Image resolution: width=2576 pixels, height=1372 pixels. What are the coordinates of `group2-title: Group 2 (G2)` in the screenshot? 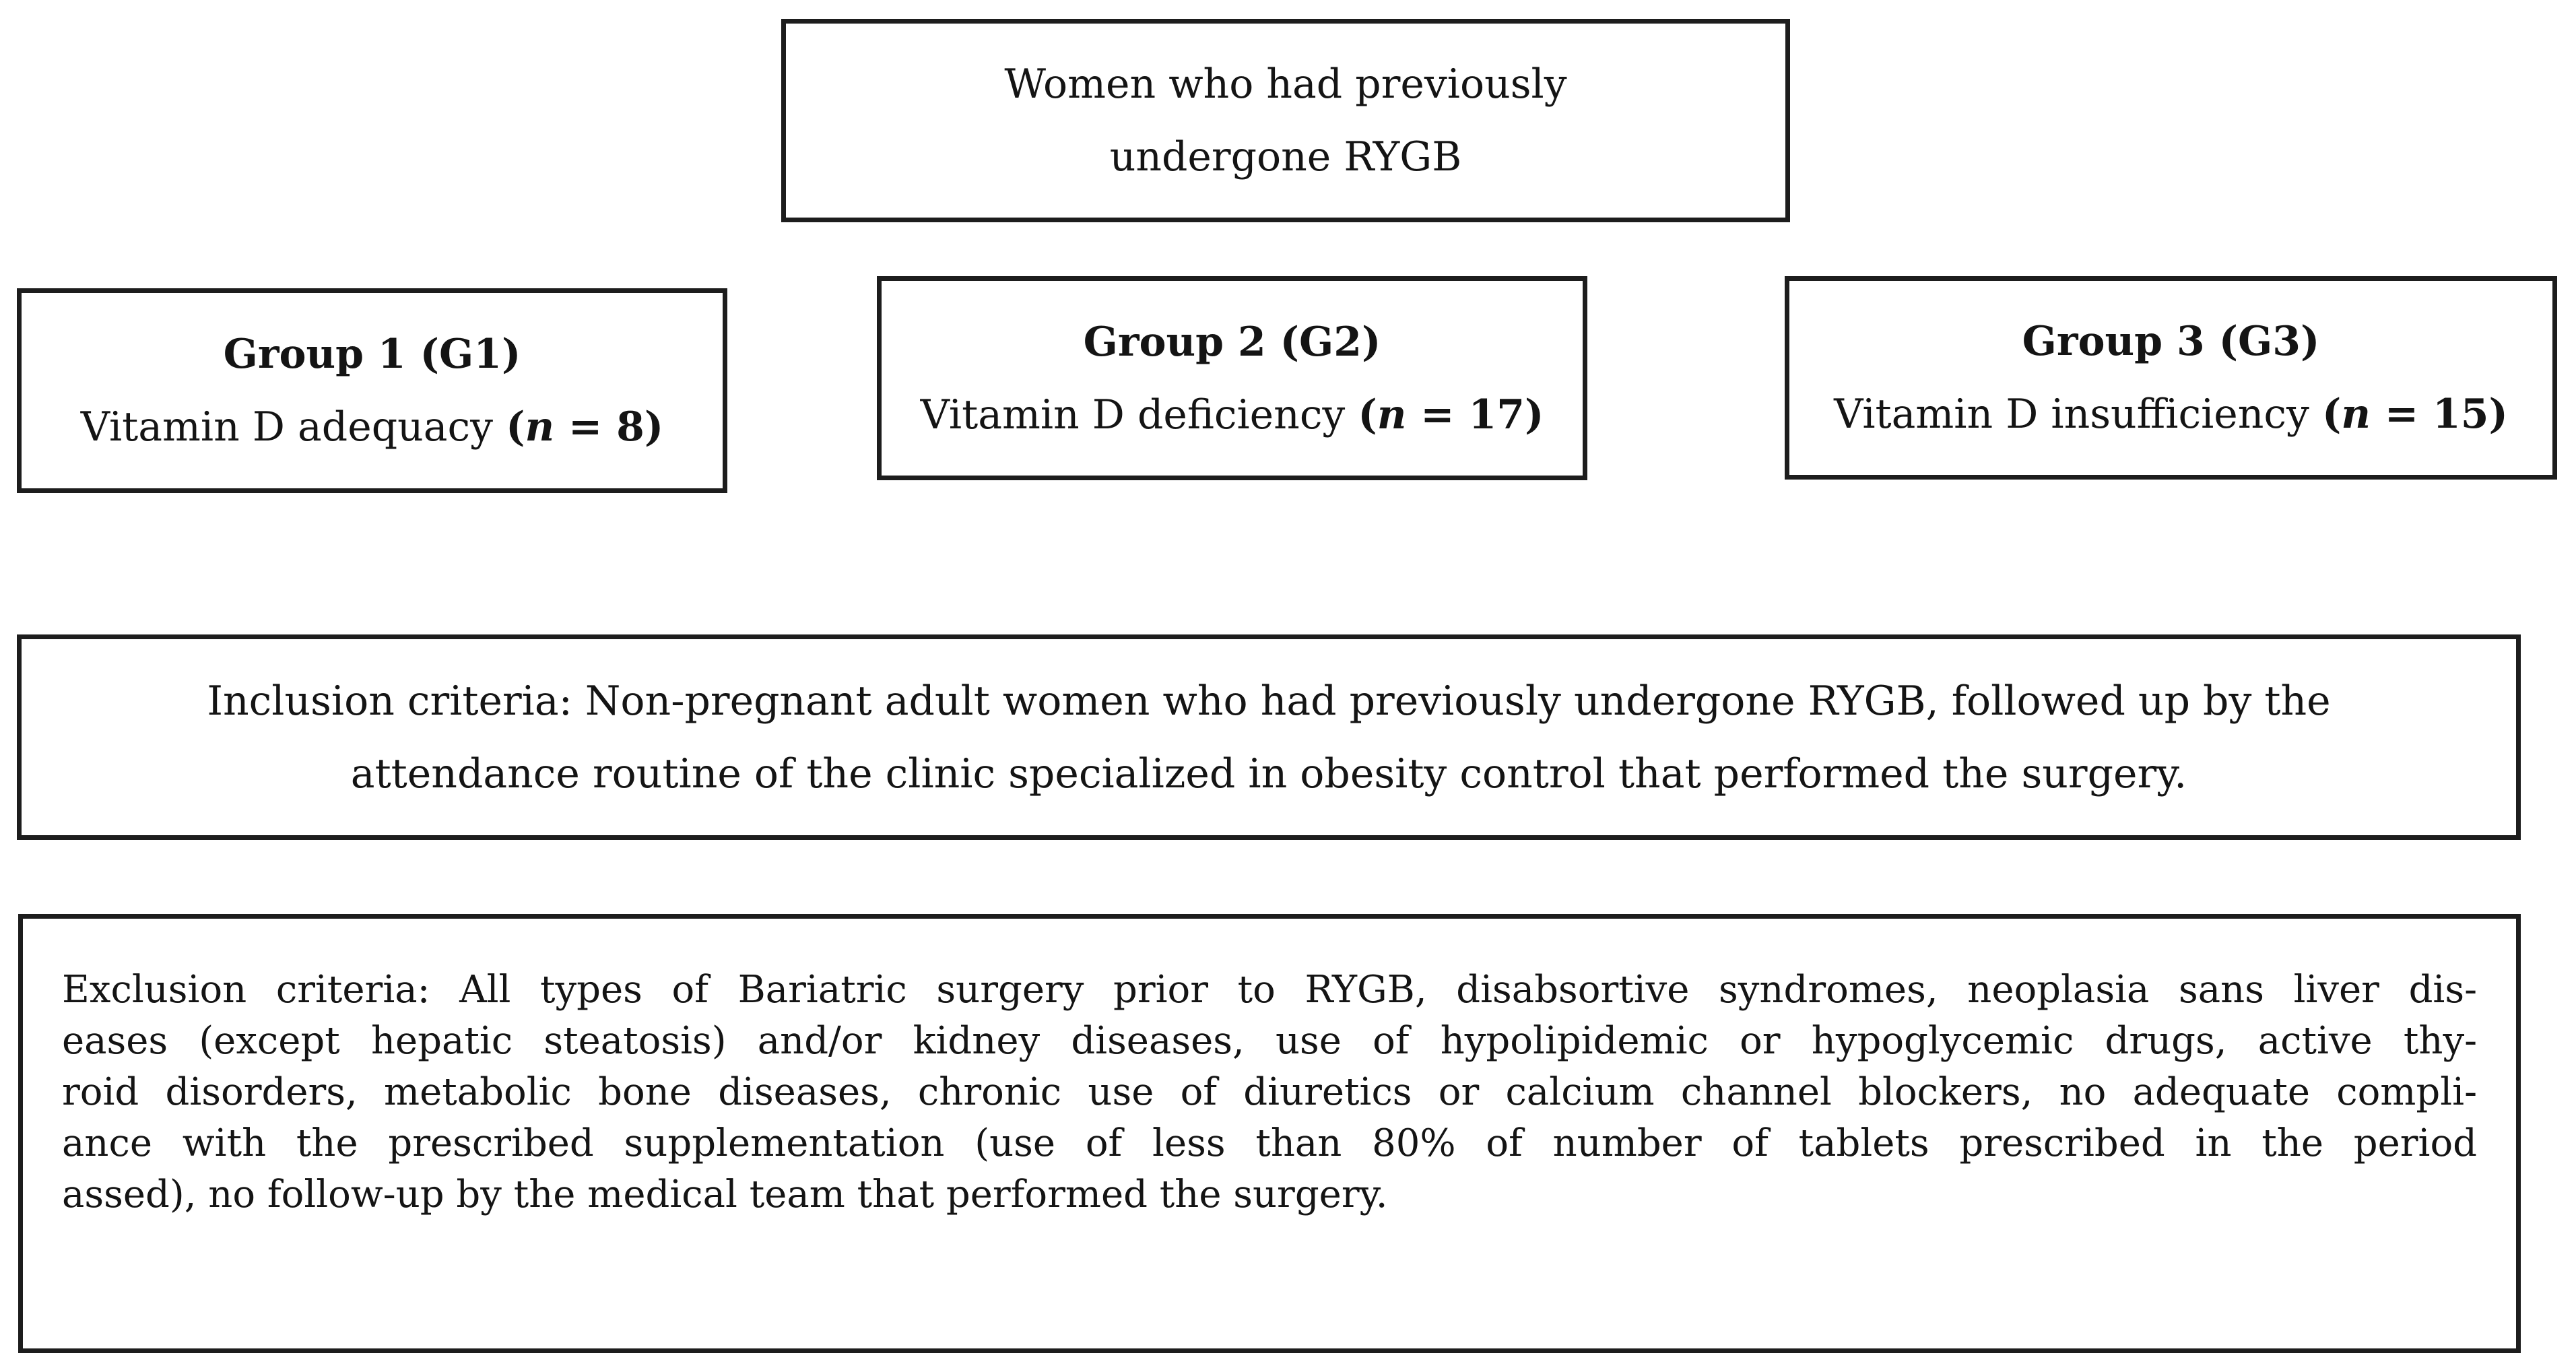 It's located at (1232, 342).